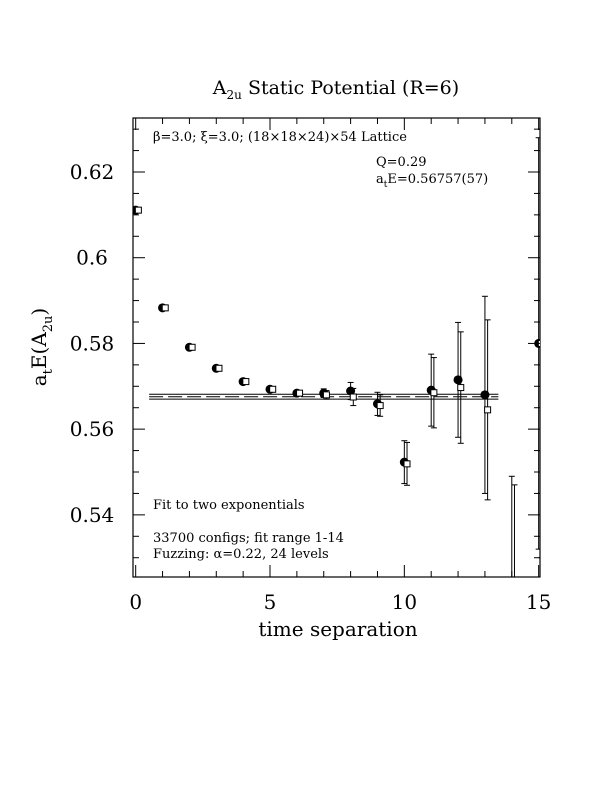  I want to click on x-tick-label: 5, so click(270, 602).